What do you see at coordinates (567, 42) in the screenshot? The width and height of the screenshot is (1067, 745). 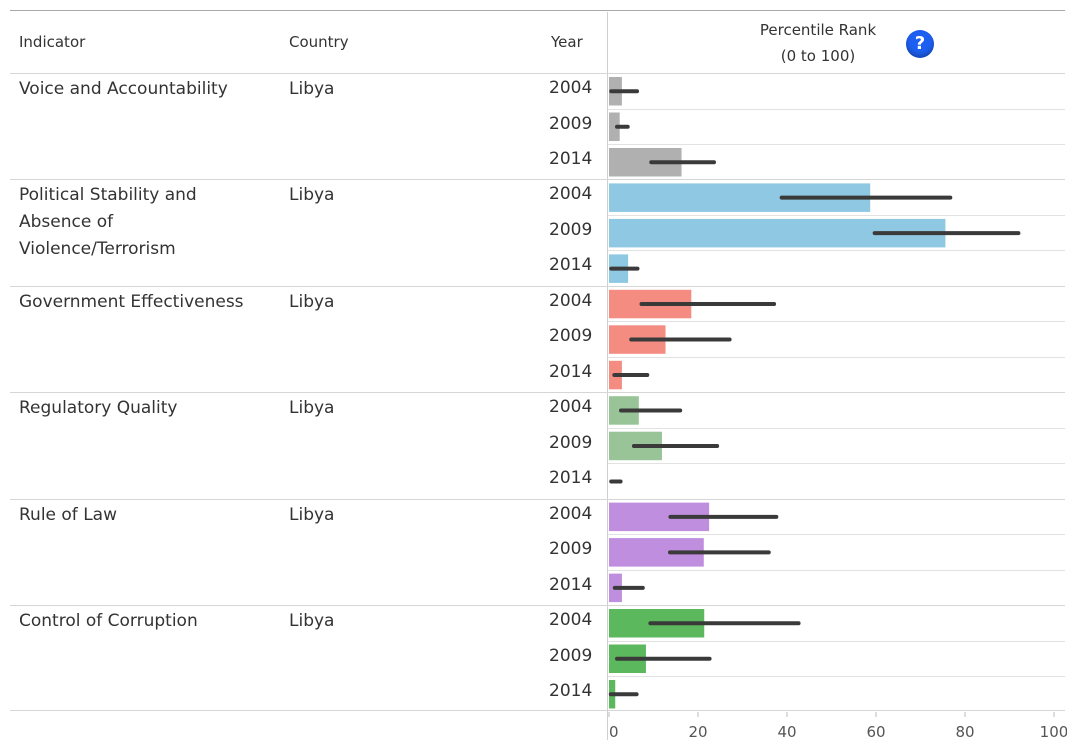 I see `header-year: Year` at bounding box center [567, 42].